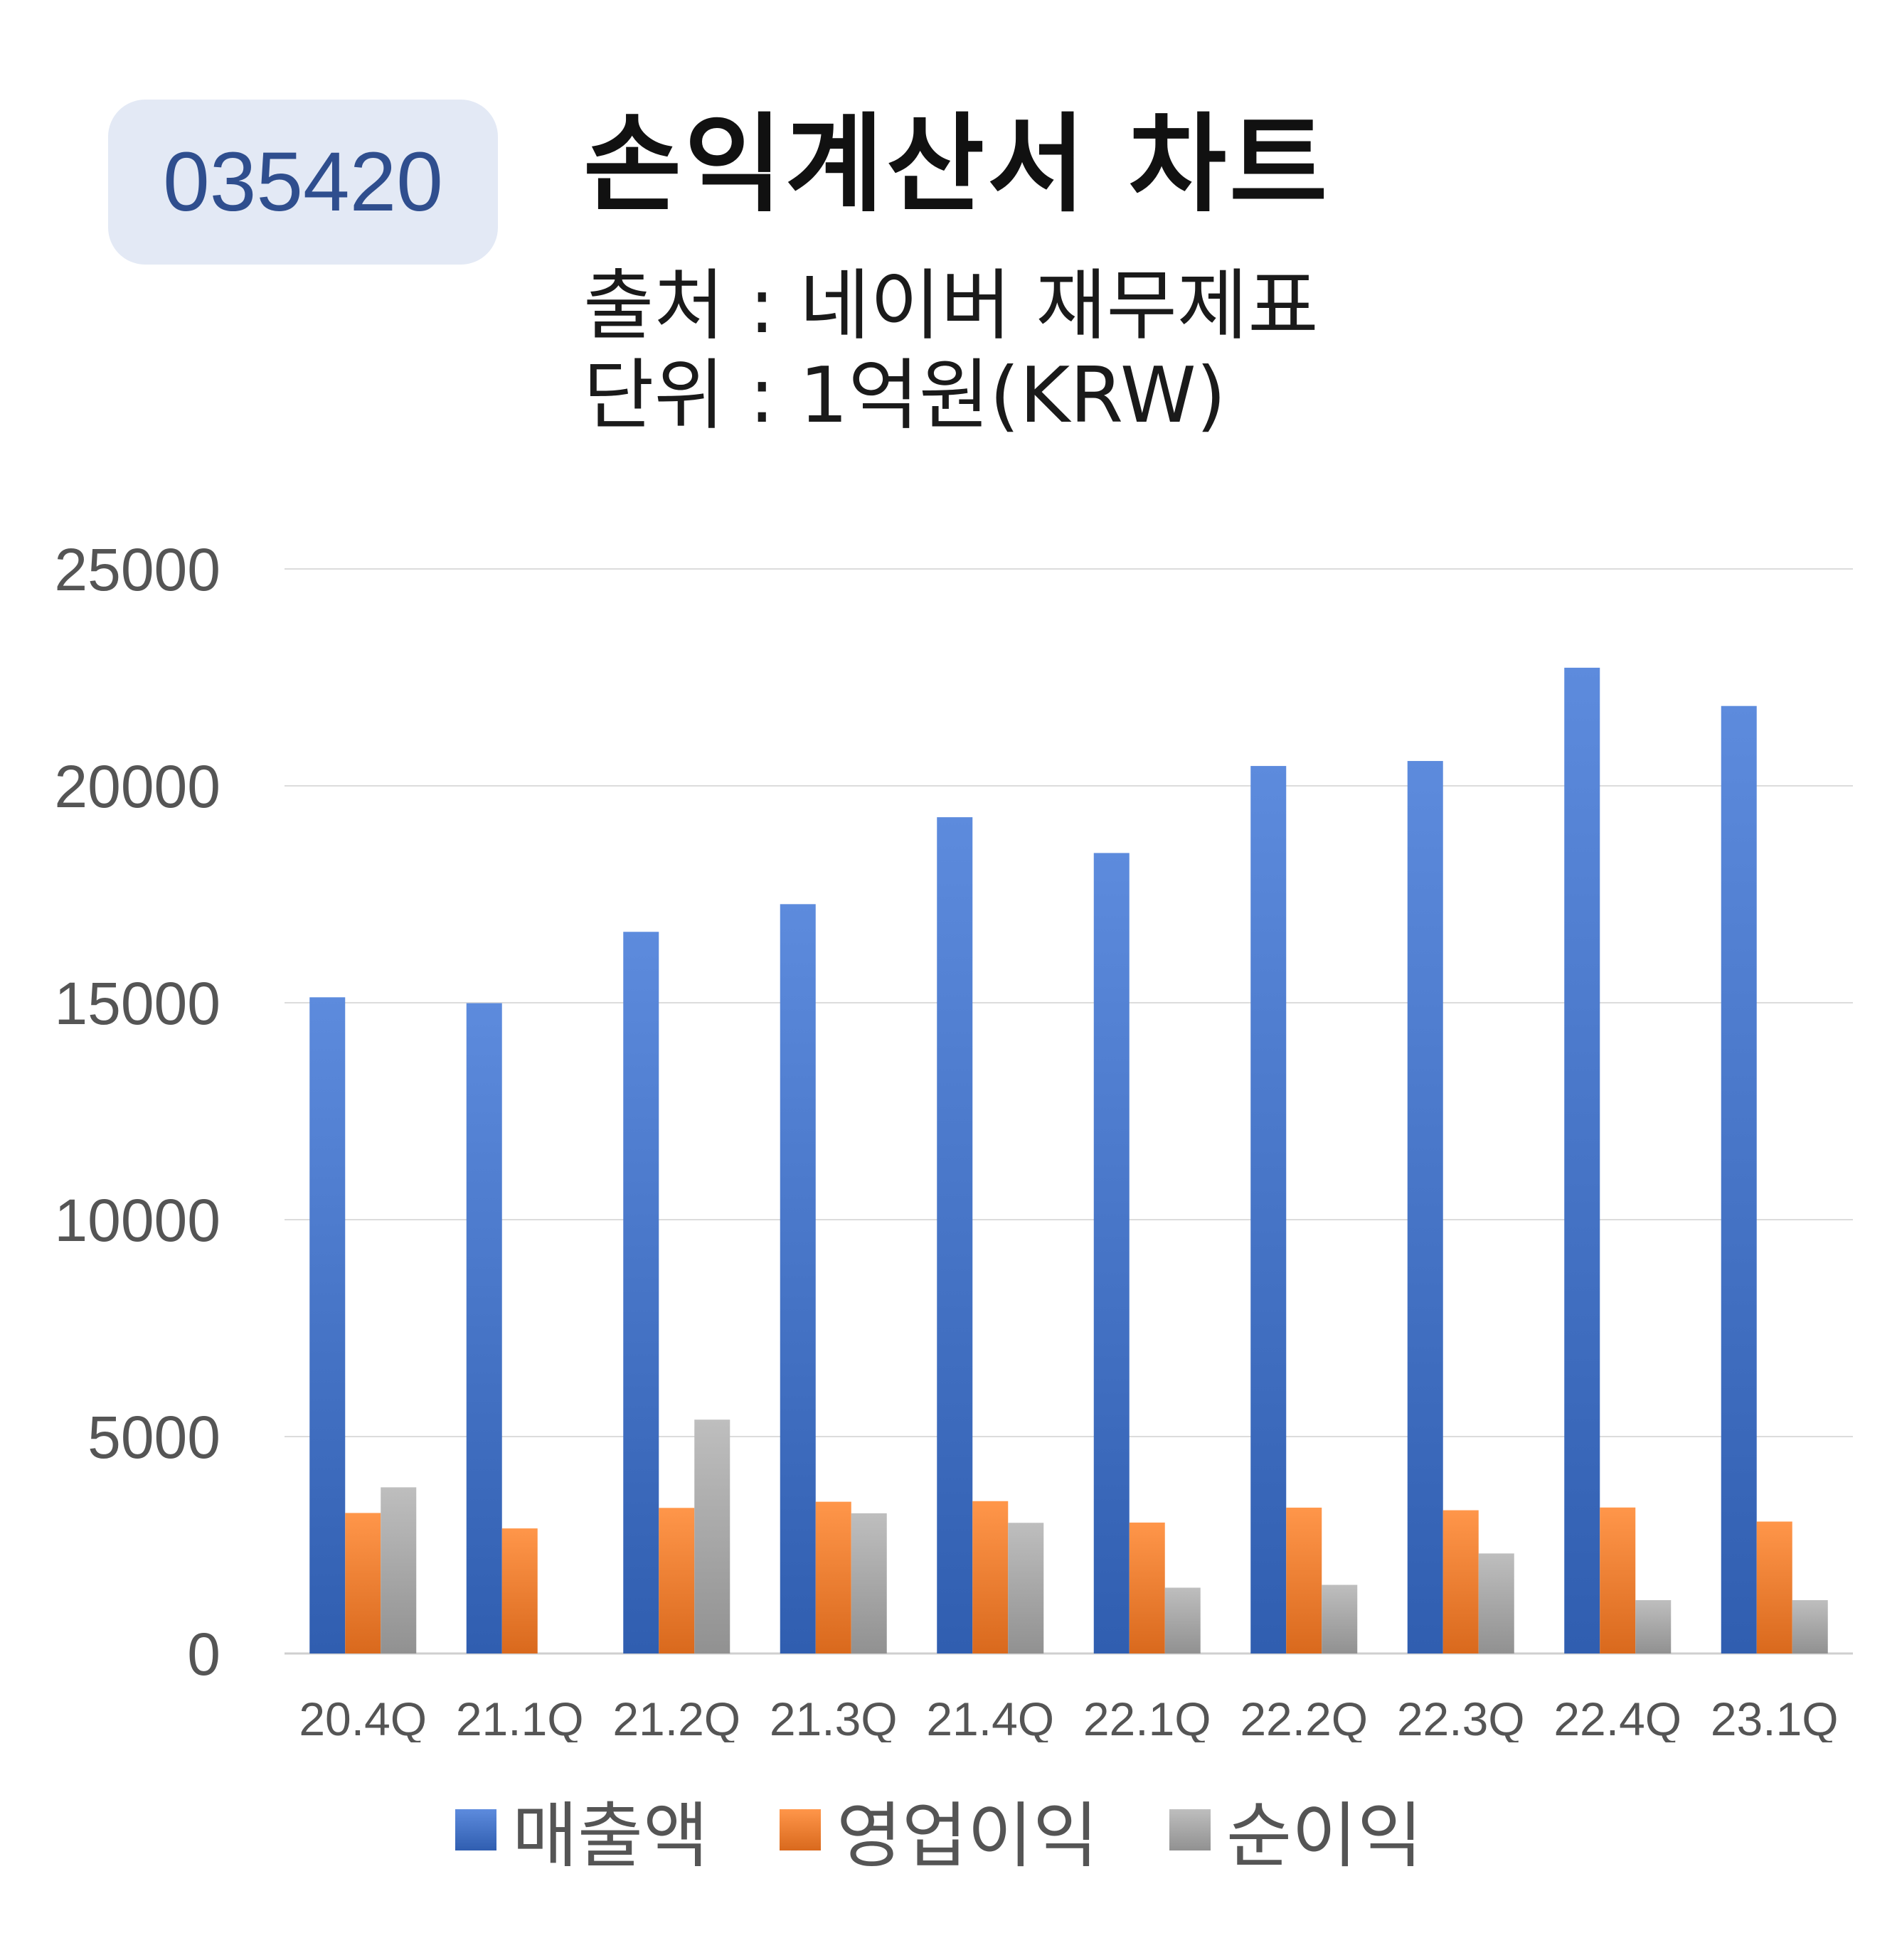 This screenshot has width=1897, height=1960. What do you see at coordinates (1324, 1836) in the screenshot?
I see `legend-label: 순이익` at bounding box center [1324, 1836].